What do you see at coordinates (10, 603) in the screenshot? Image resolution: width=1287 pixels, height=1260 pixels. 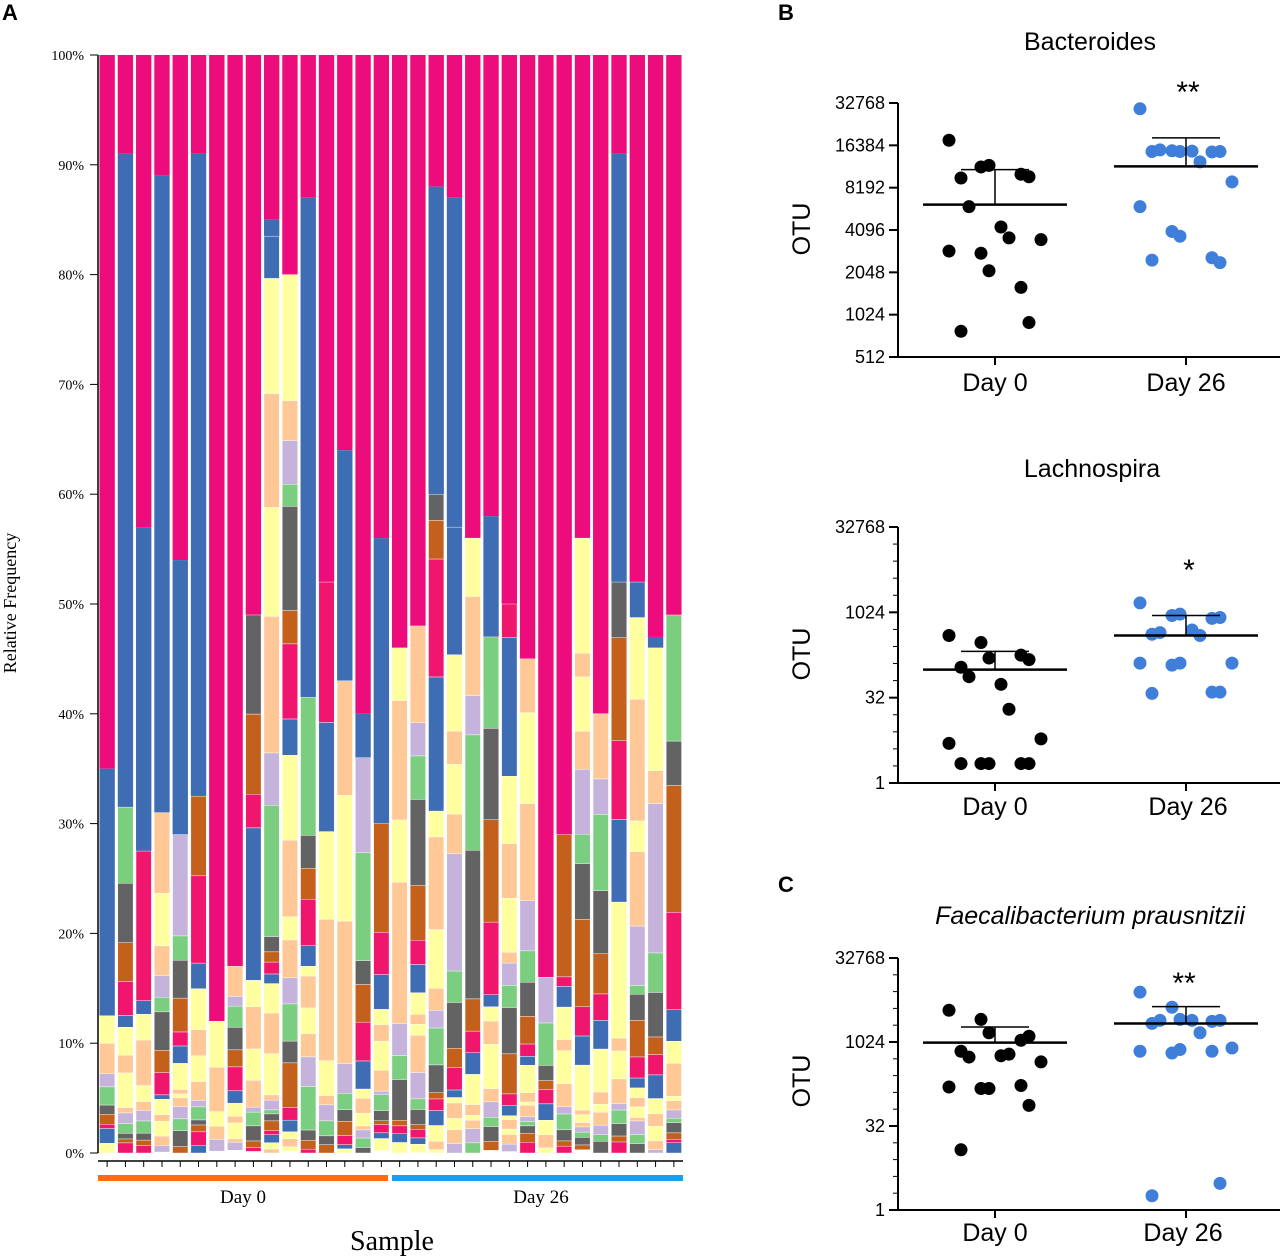 I see `y-axis-label: Relative Frequency` at bounding box center [10, 603].